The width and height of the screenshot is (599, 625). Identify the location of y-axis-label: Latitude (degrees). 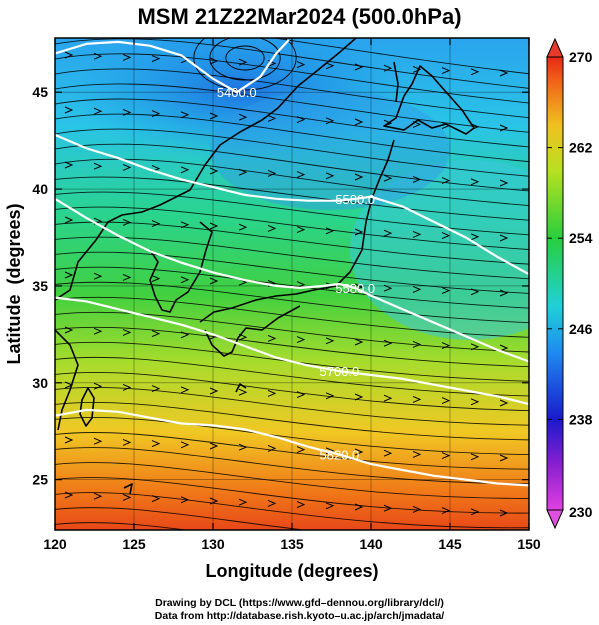
(14, 283).